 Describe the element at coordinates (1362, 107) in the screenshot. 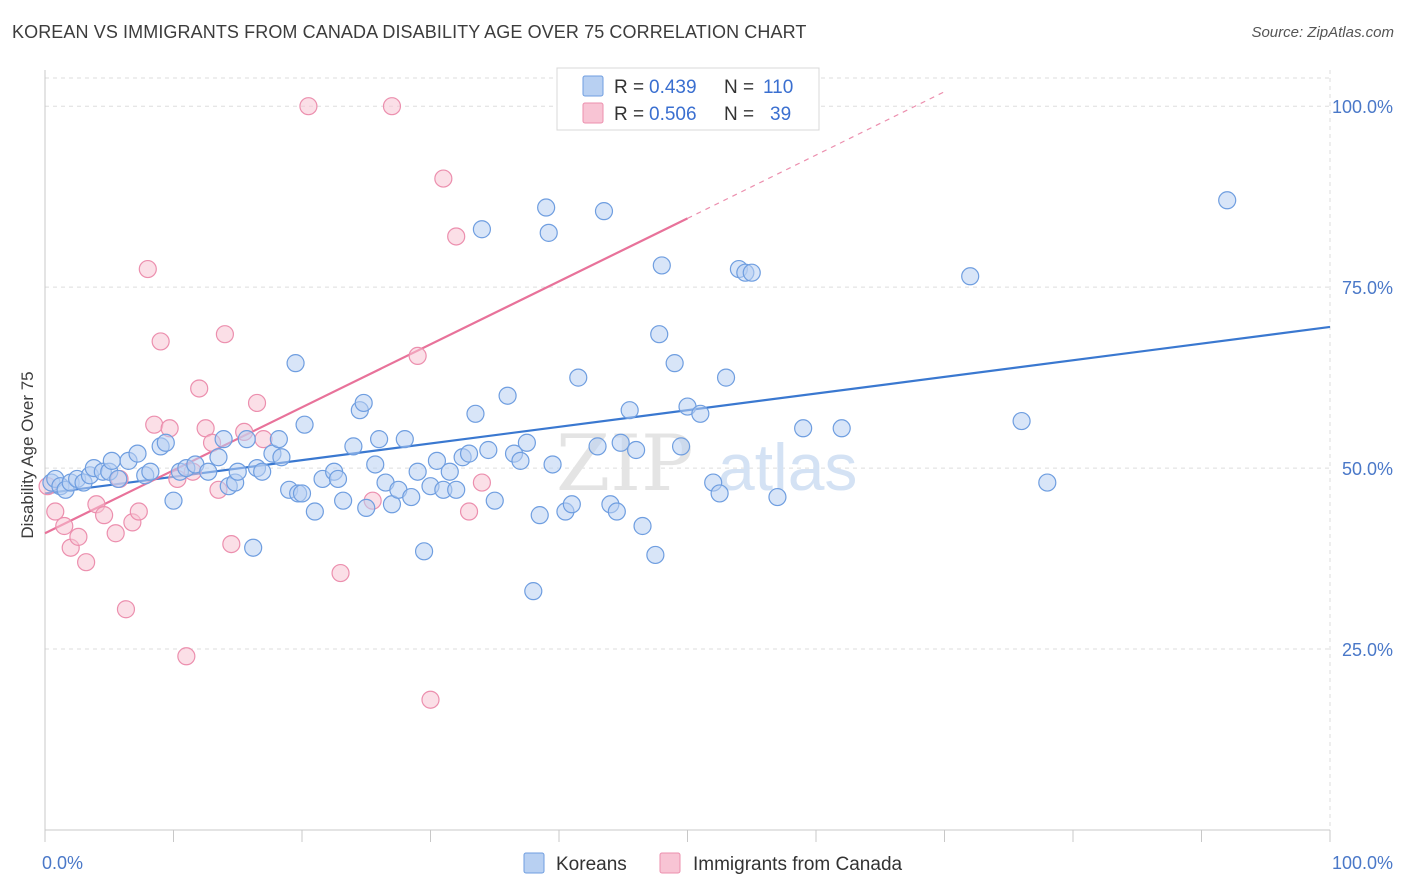

I see `y-tick-label-3: 100.0%` at that location.